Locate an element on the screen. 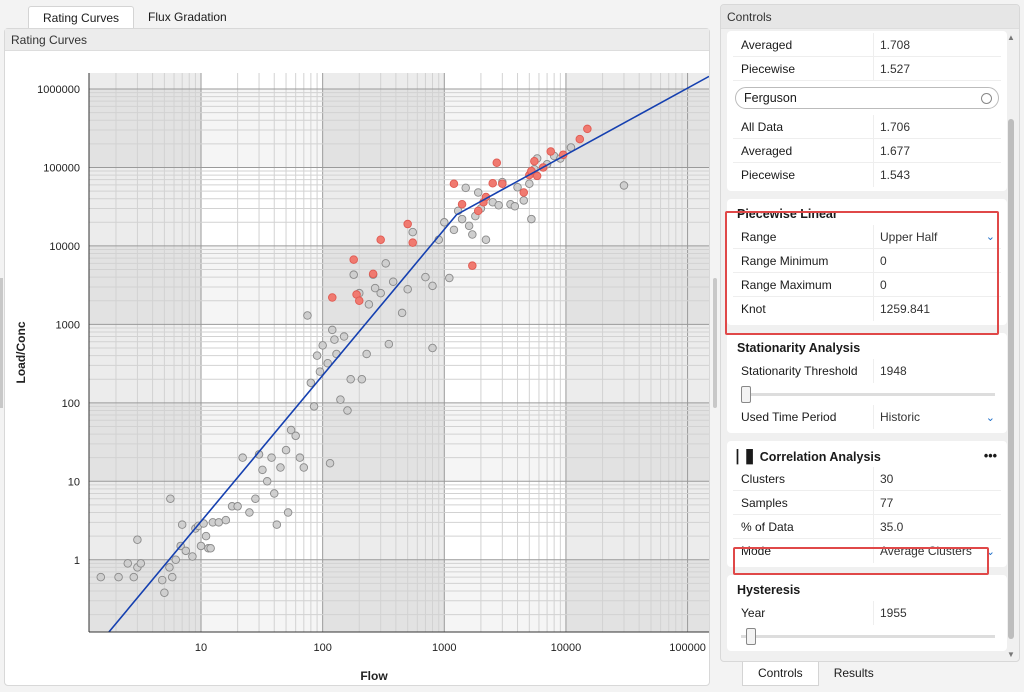 The height and width of the screenshot is (692, 1024). controls-scrollbar: ▲ ▼ is located at coordinates (1011, 347).